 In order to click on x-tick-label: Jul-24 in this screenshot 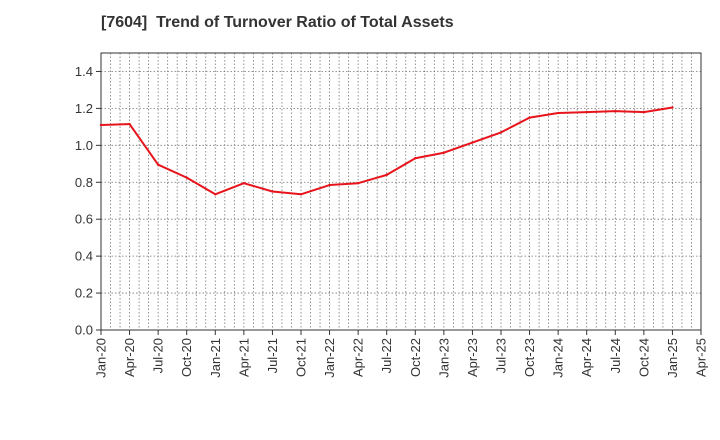, I will do `click(615, 355)`.